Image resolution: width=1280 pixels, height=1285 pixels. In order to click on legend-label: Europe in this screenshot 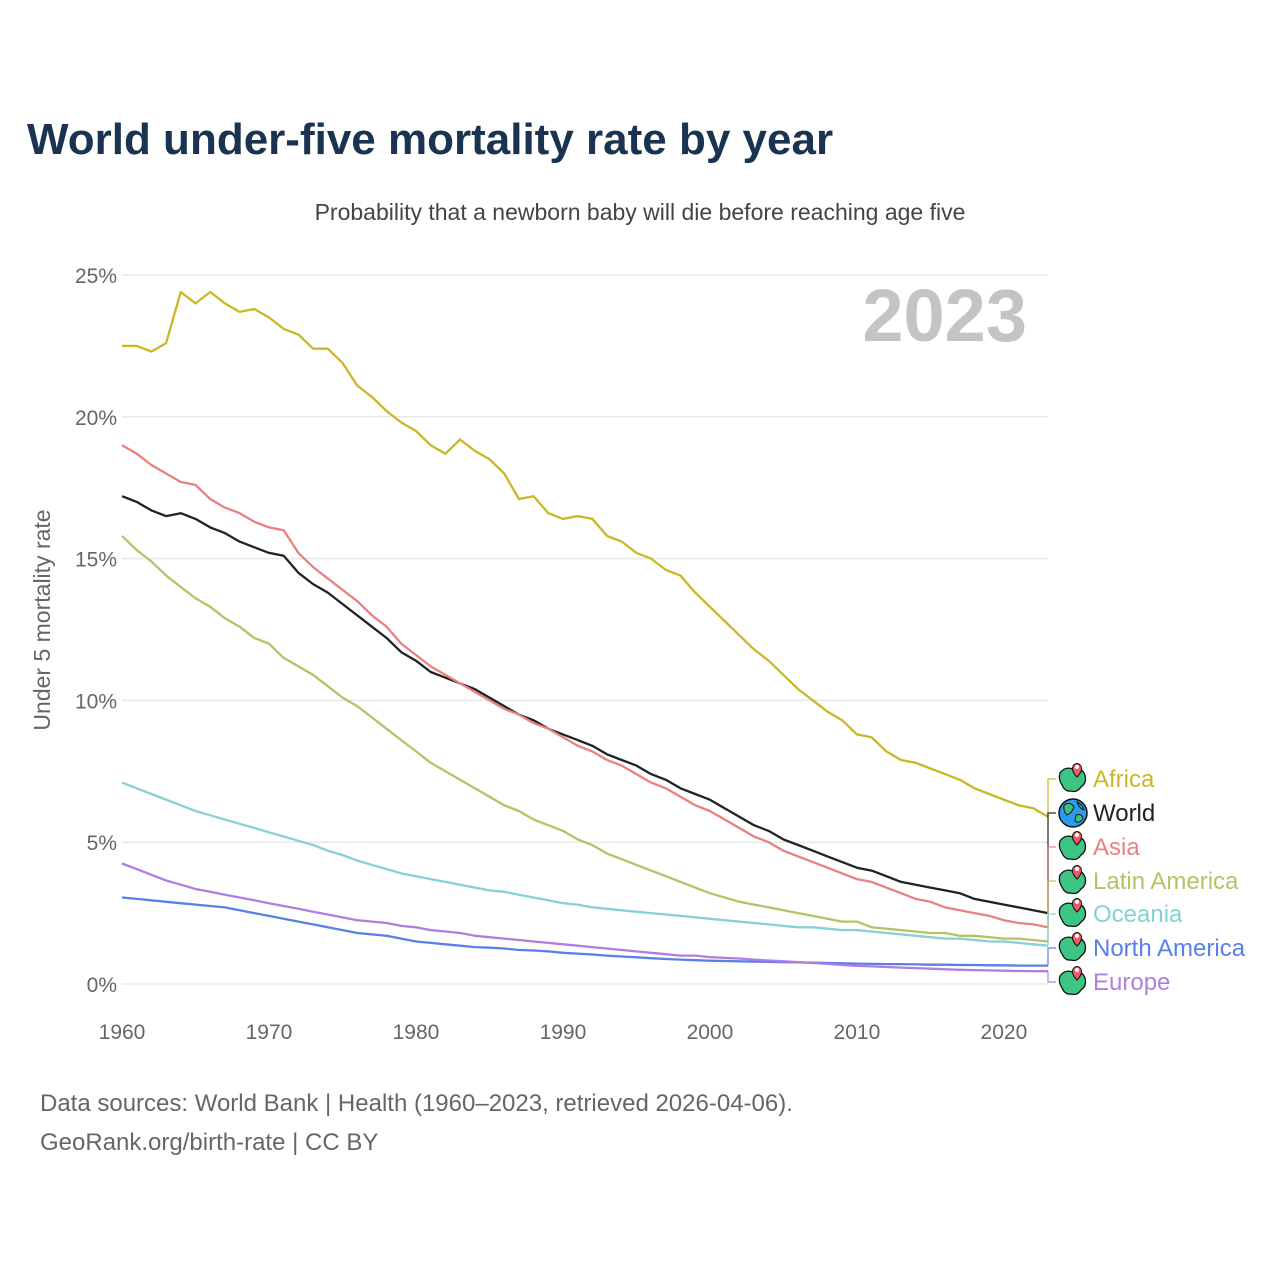, I will do `click(1131, 982)`.